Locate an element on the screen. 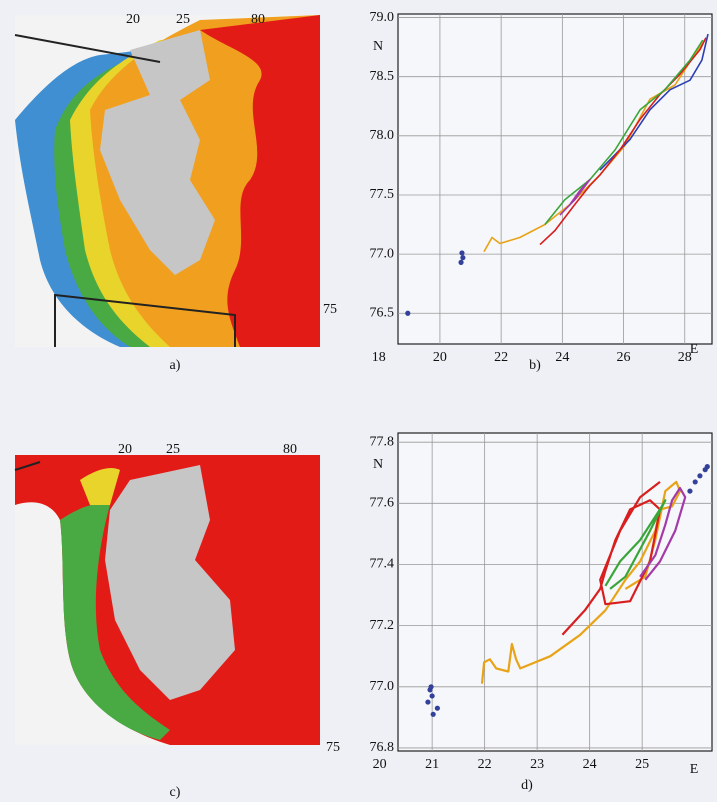  y-tick-label: 78.0 is located at coordinates (382, 135).